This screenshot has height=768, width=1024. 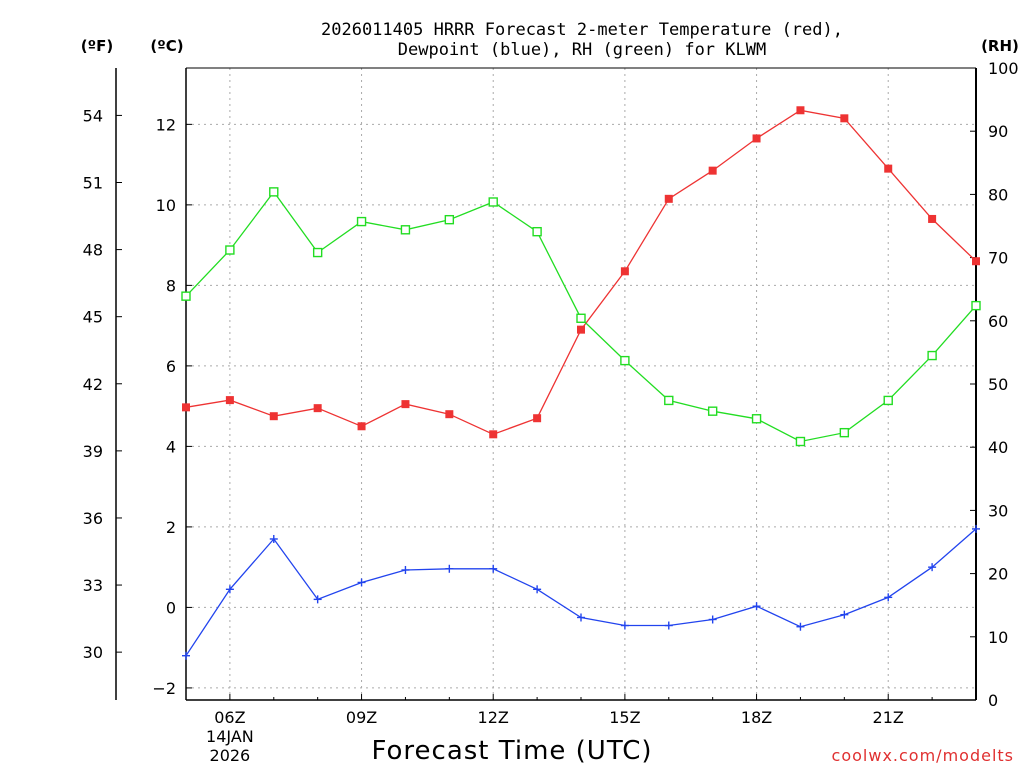 I want to click on rh-tick-label: 90, so click(x=998, y=131).